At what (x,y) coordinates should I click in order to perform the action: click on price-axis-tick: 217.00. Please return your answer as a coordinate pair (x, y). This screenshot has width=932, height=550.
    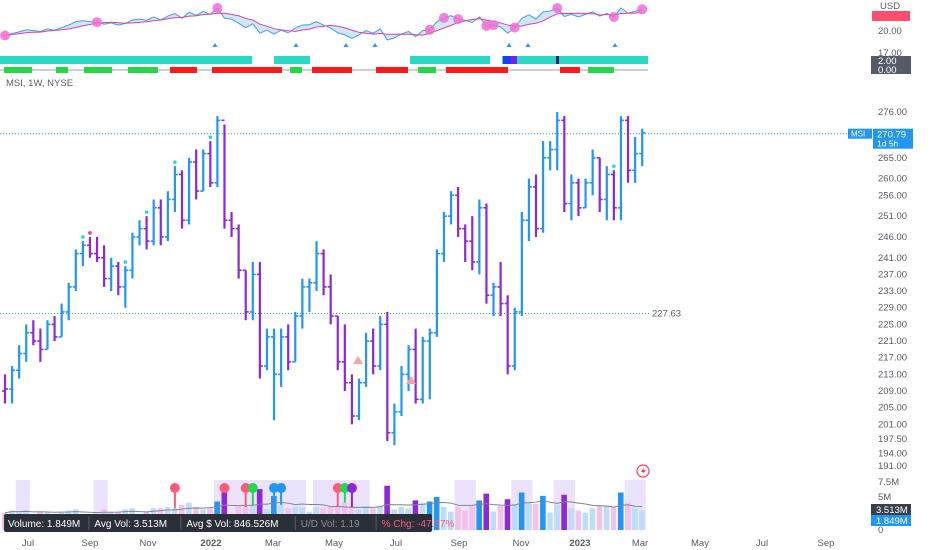
    Looking at the image, I should click on (892, 358).